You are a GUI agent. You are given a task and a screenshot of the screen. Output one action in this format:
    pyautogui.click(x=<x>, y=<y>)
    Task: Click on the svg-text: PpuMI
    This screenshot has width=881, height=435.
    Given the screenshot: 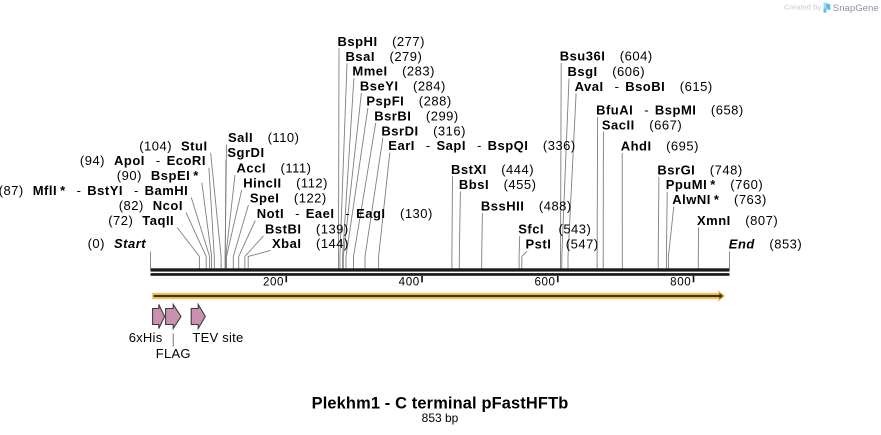 What is the action you would take?
    pyautogui.click(x=687, y=184)
    